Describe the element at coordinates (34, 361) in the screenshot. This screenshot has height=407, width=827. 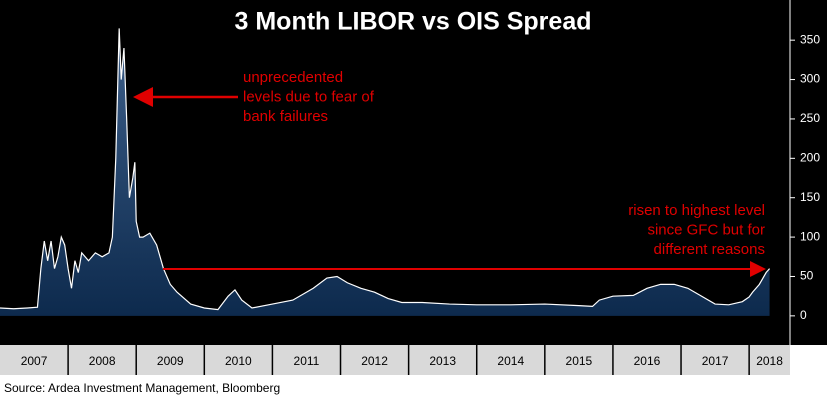
I see `x-tick-label: 2007` at that location.